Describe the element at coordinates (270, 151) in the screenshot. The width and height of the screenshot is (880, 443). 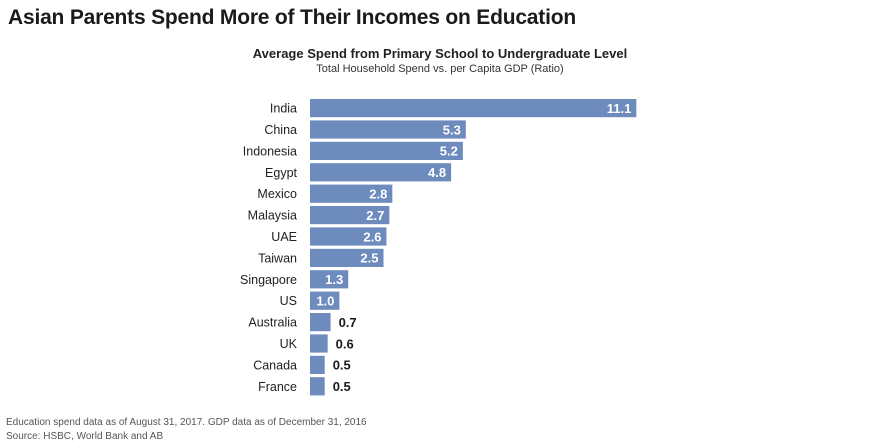
I see `category-label: Indonesia` at that location.